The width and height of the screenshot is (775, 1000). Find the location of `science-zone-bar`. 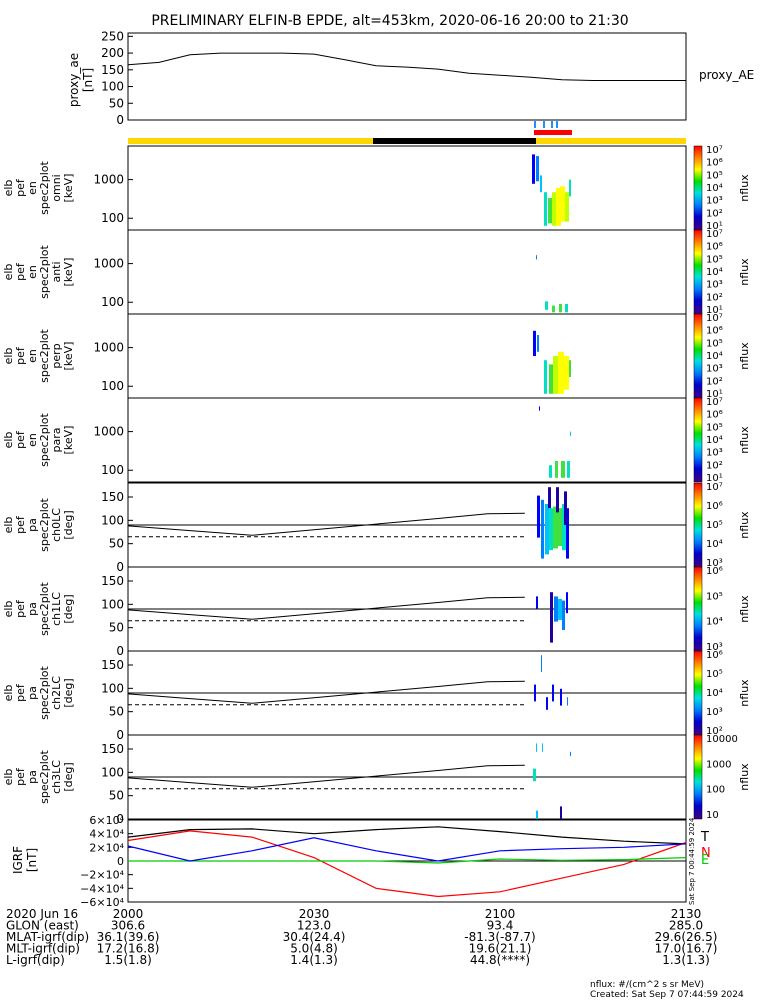

science-zone-bar is located at coordinates (553, 132).